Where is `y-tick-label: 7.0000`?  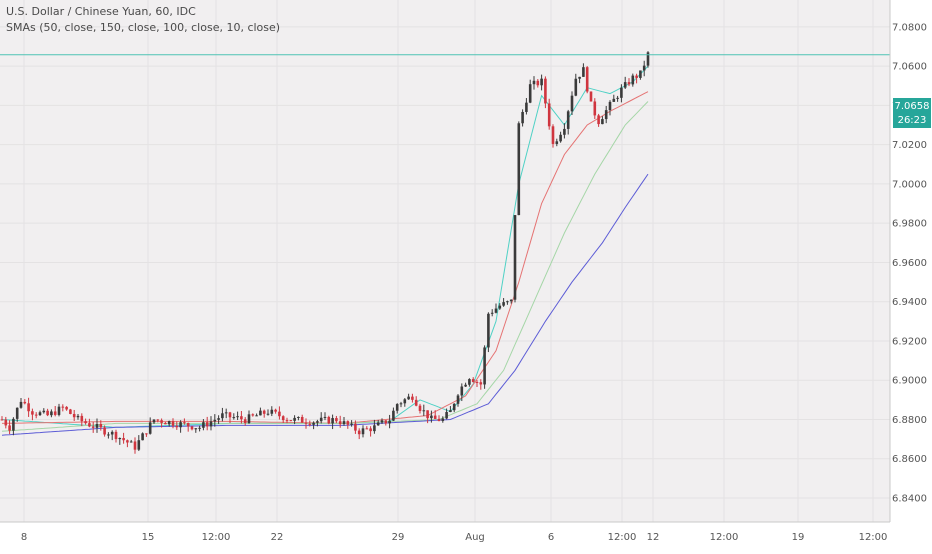 y-tick-label: 7.0000 is located at coordinates (909, 184).